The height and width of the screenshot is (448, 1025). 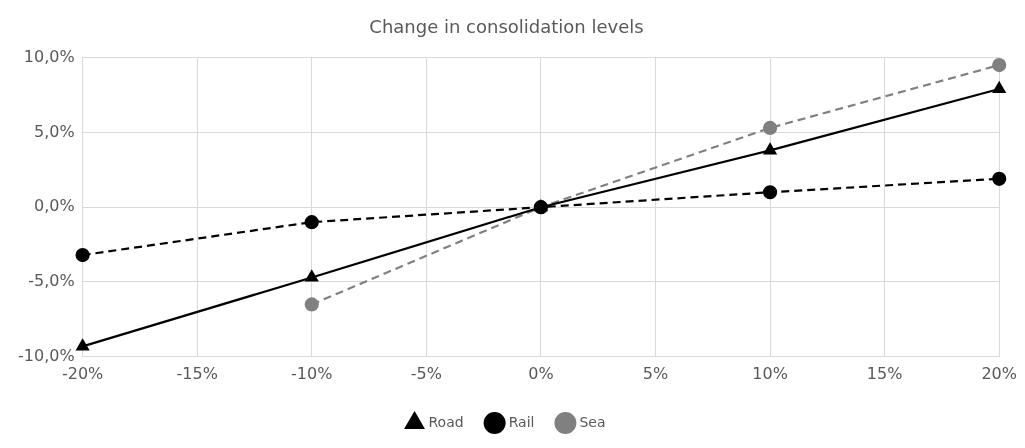 What do you see at coordinates (521, 421) in the screenshot?
I see `legend-label: Rail` at bounding box center [521, 421].